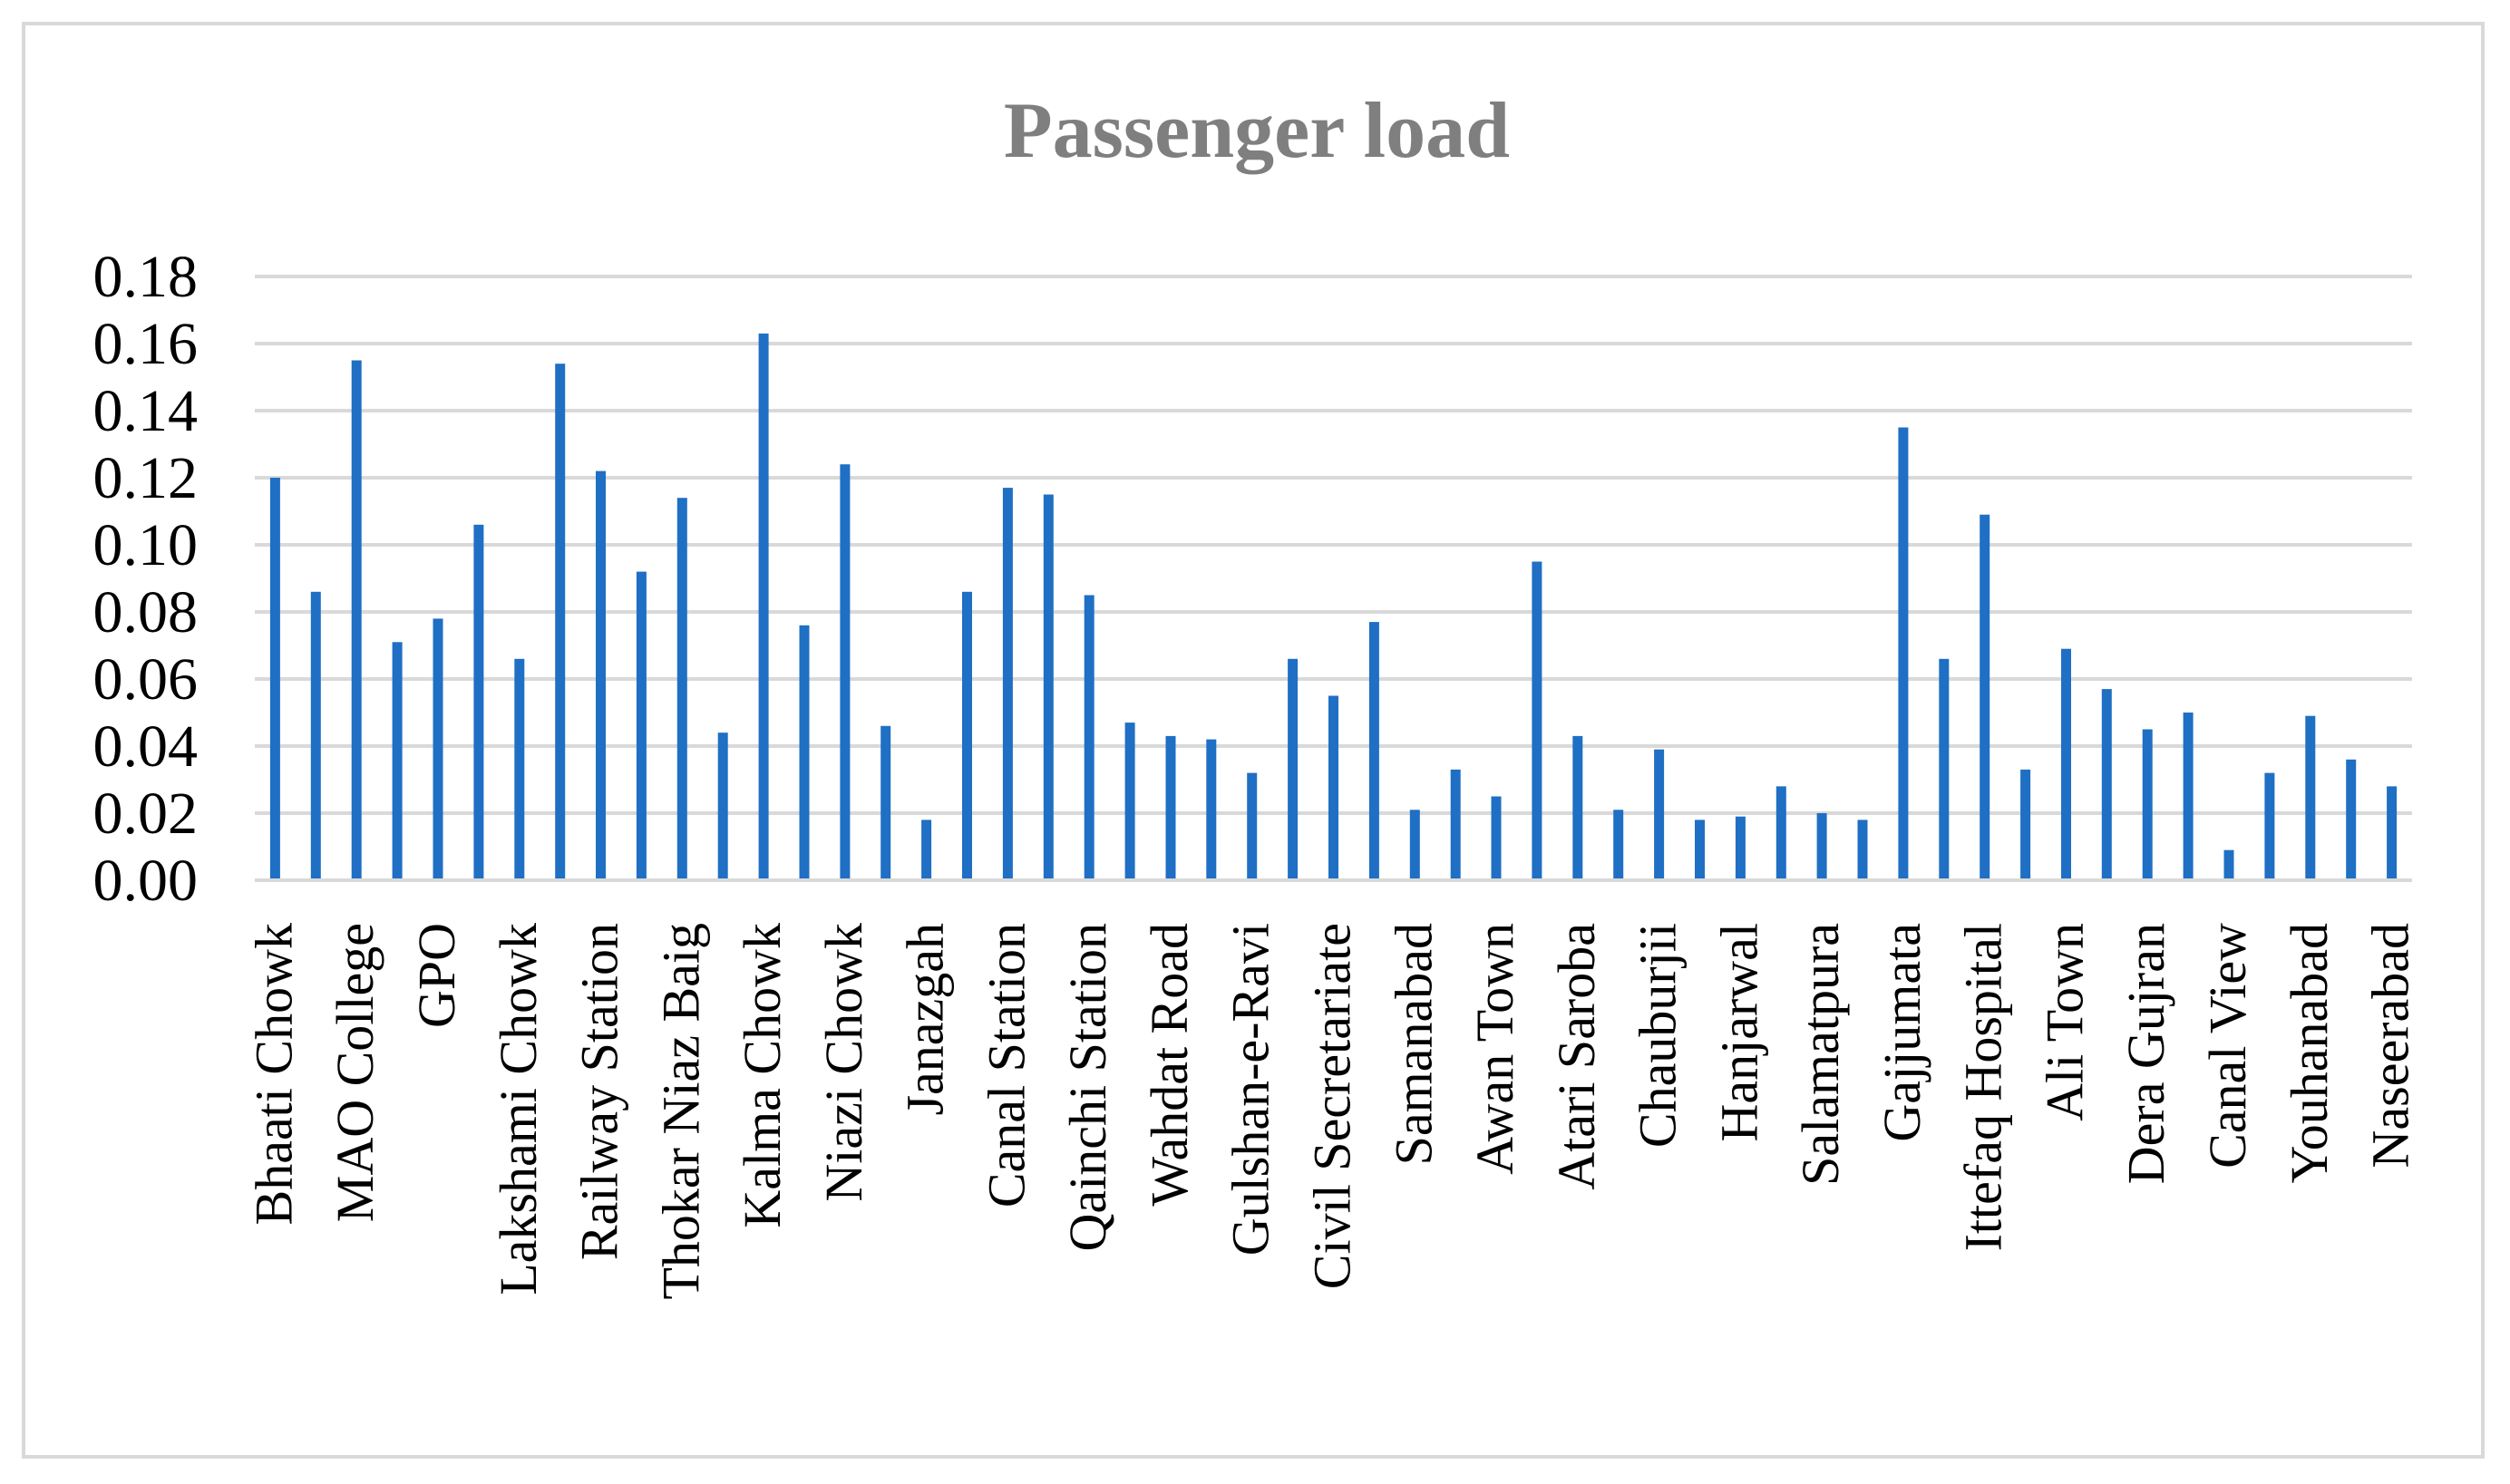 The width and height of the screenshot is (2510, 1484). Describe the element at coordinates (146, 612) in the screenshot. I see `y-tick-label: 0.08` at that location.